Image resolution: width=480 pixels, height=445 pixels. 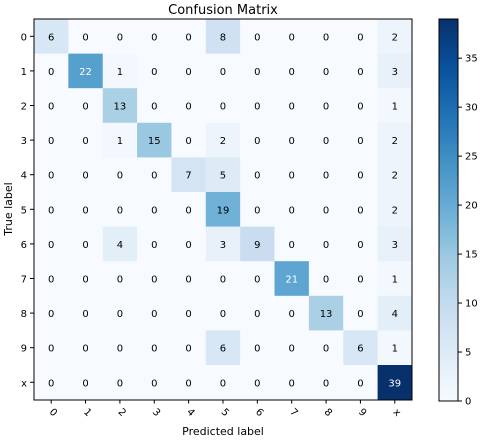 I want to click on y-tick-label: 3, so click(x=24, y=141).